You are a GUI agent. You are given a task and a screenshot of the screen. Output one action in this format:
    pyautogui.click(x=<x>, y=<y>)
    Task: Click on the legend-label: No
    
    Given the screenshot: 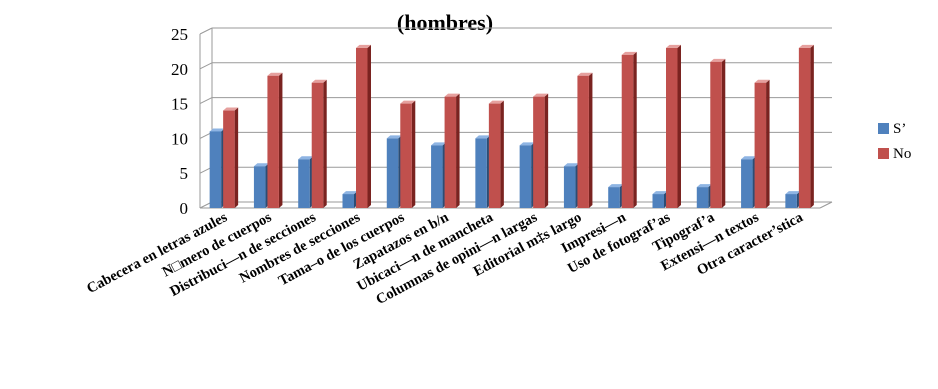 What is the action you would take?
    pyautogui.click(x=902, y=154)
    